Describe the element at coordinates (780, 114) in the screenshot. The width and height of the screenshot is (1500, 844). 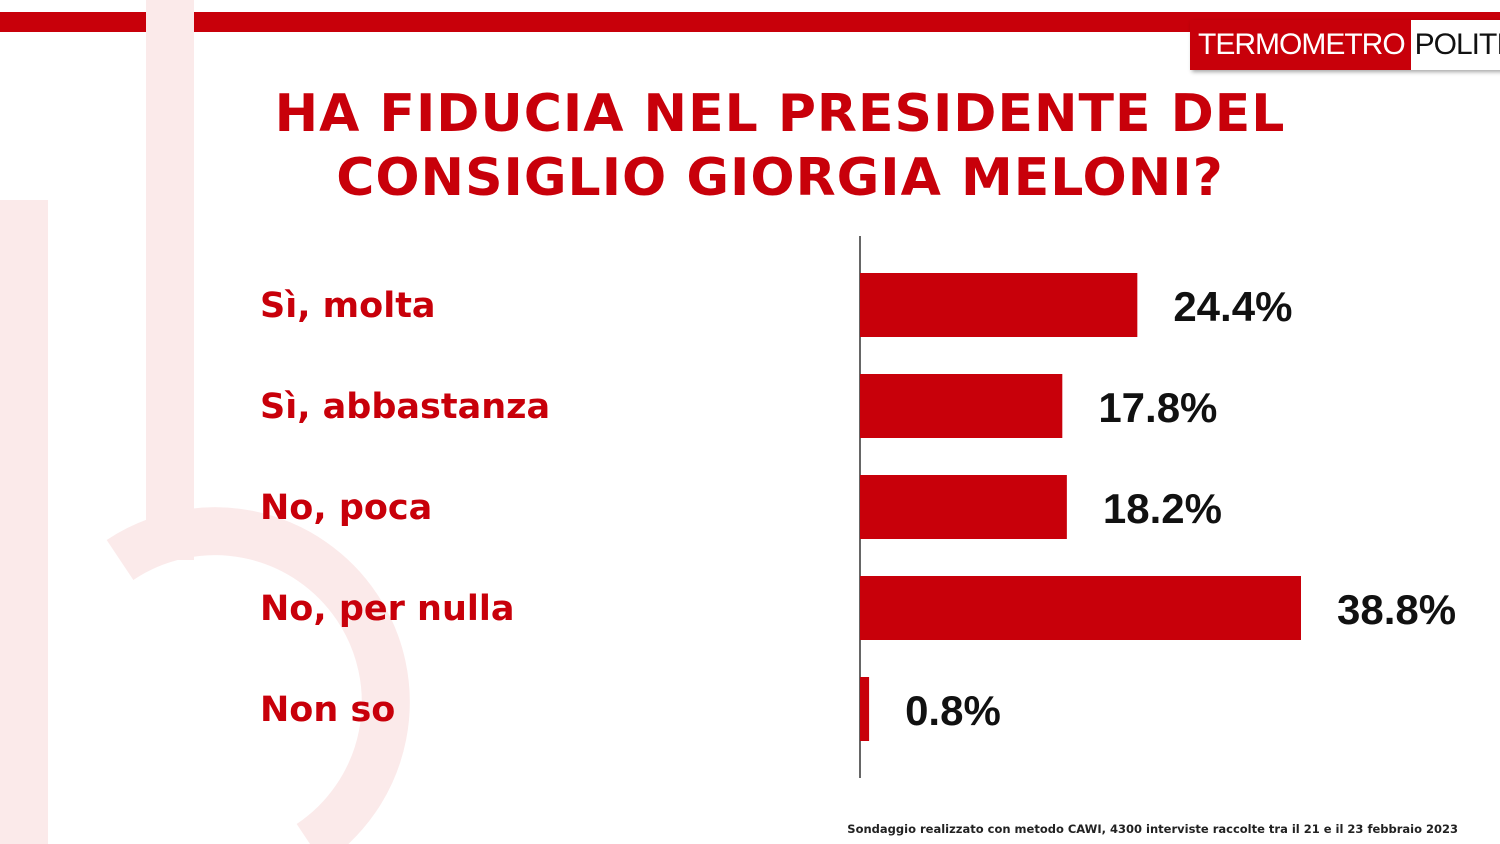
I see `chart-title-line-1: HA FIDUCIA NEL PRESIDENTE DEL` at that location.